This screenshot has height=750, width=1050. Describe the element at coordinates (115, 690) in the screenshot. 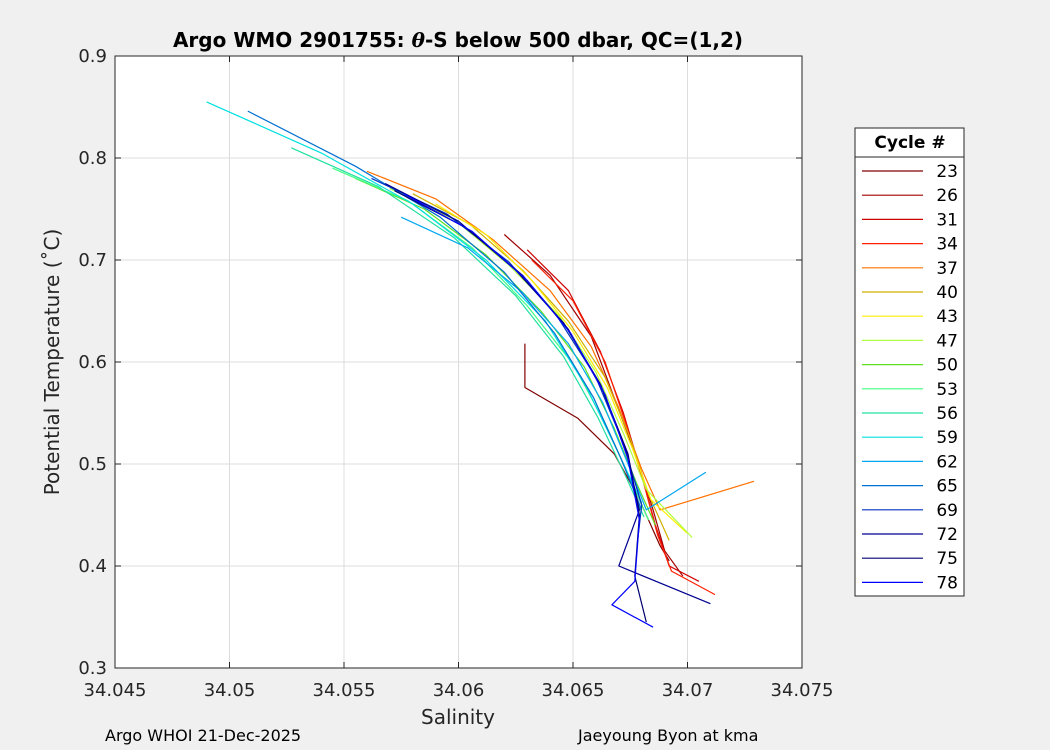

I see `x-tick-label: 34.045` at that location.